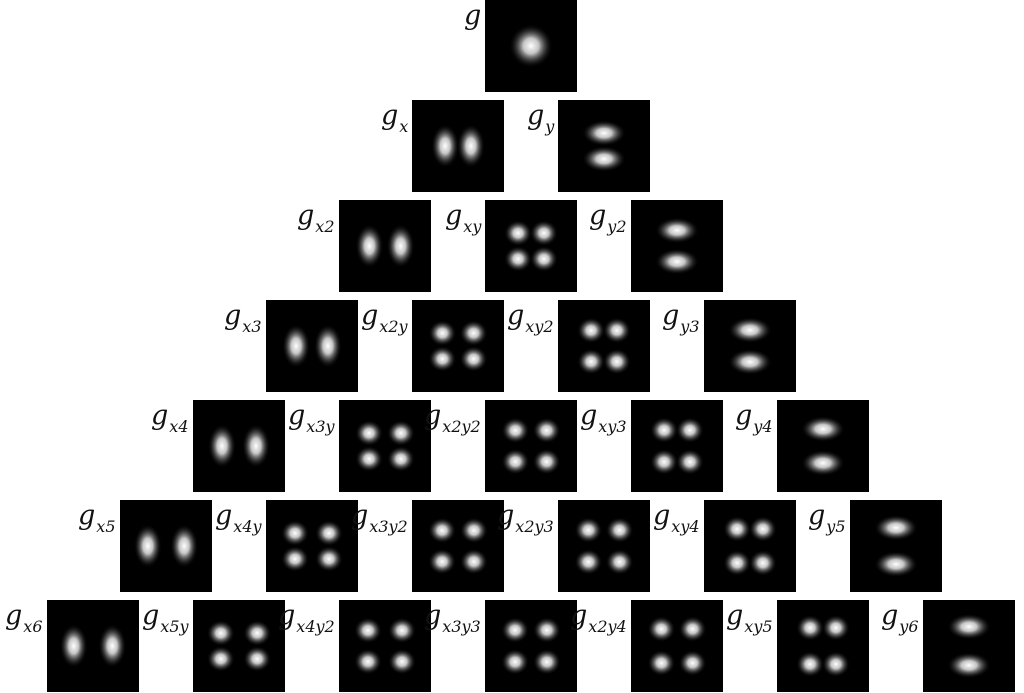  I want to click on filter-subscript: xy3, so click(612, 426).